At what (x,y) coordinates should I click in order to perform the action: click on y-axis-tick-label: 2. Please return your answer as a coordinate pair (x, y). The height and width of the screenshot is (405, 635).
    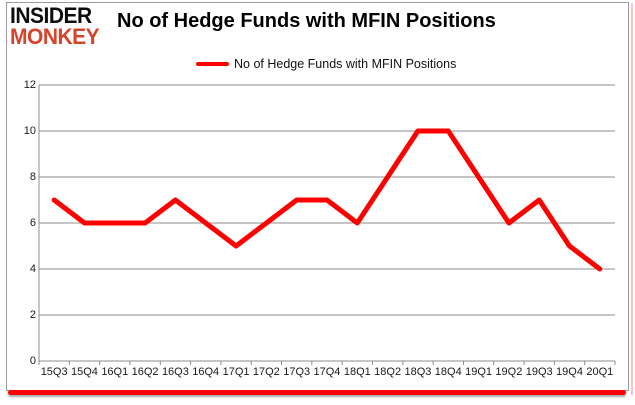
    Looking at the image, I should click on (32, 315).